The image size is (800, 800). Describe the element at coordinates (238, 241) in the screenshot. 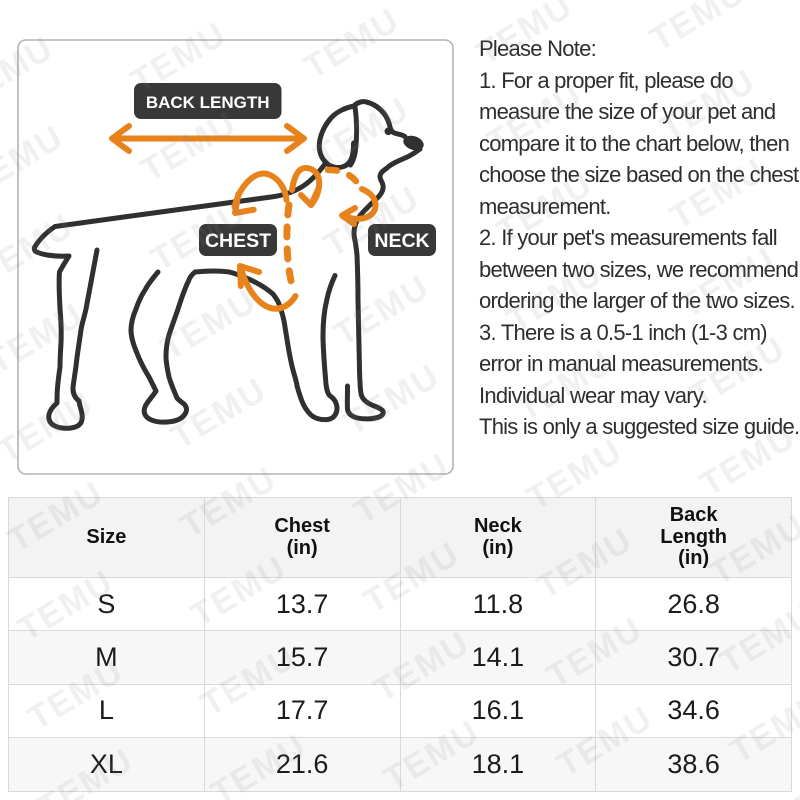

I see `svg-text: CHEST` at that location.